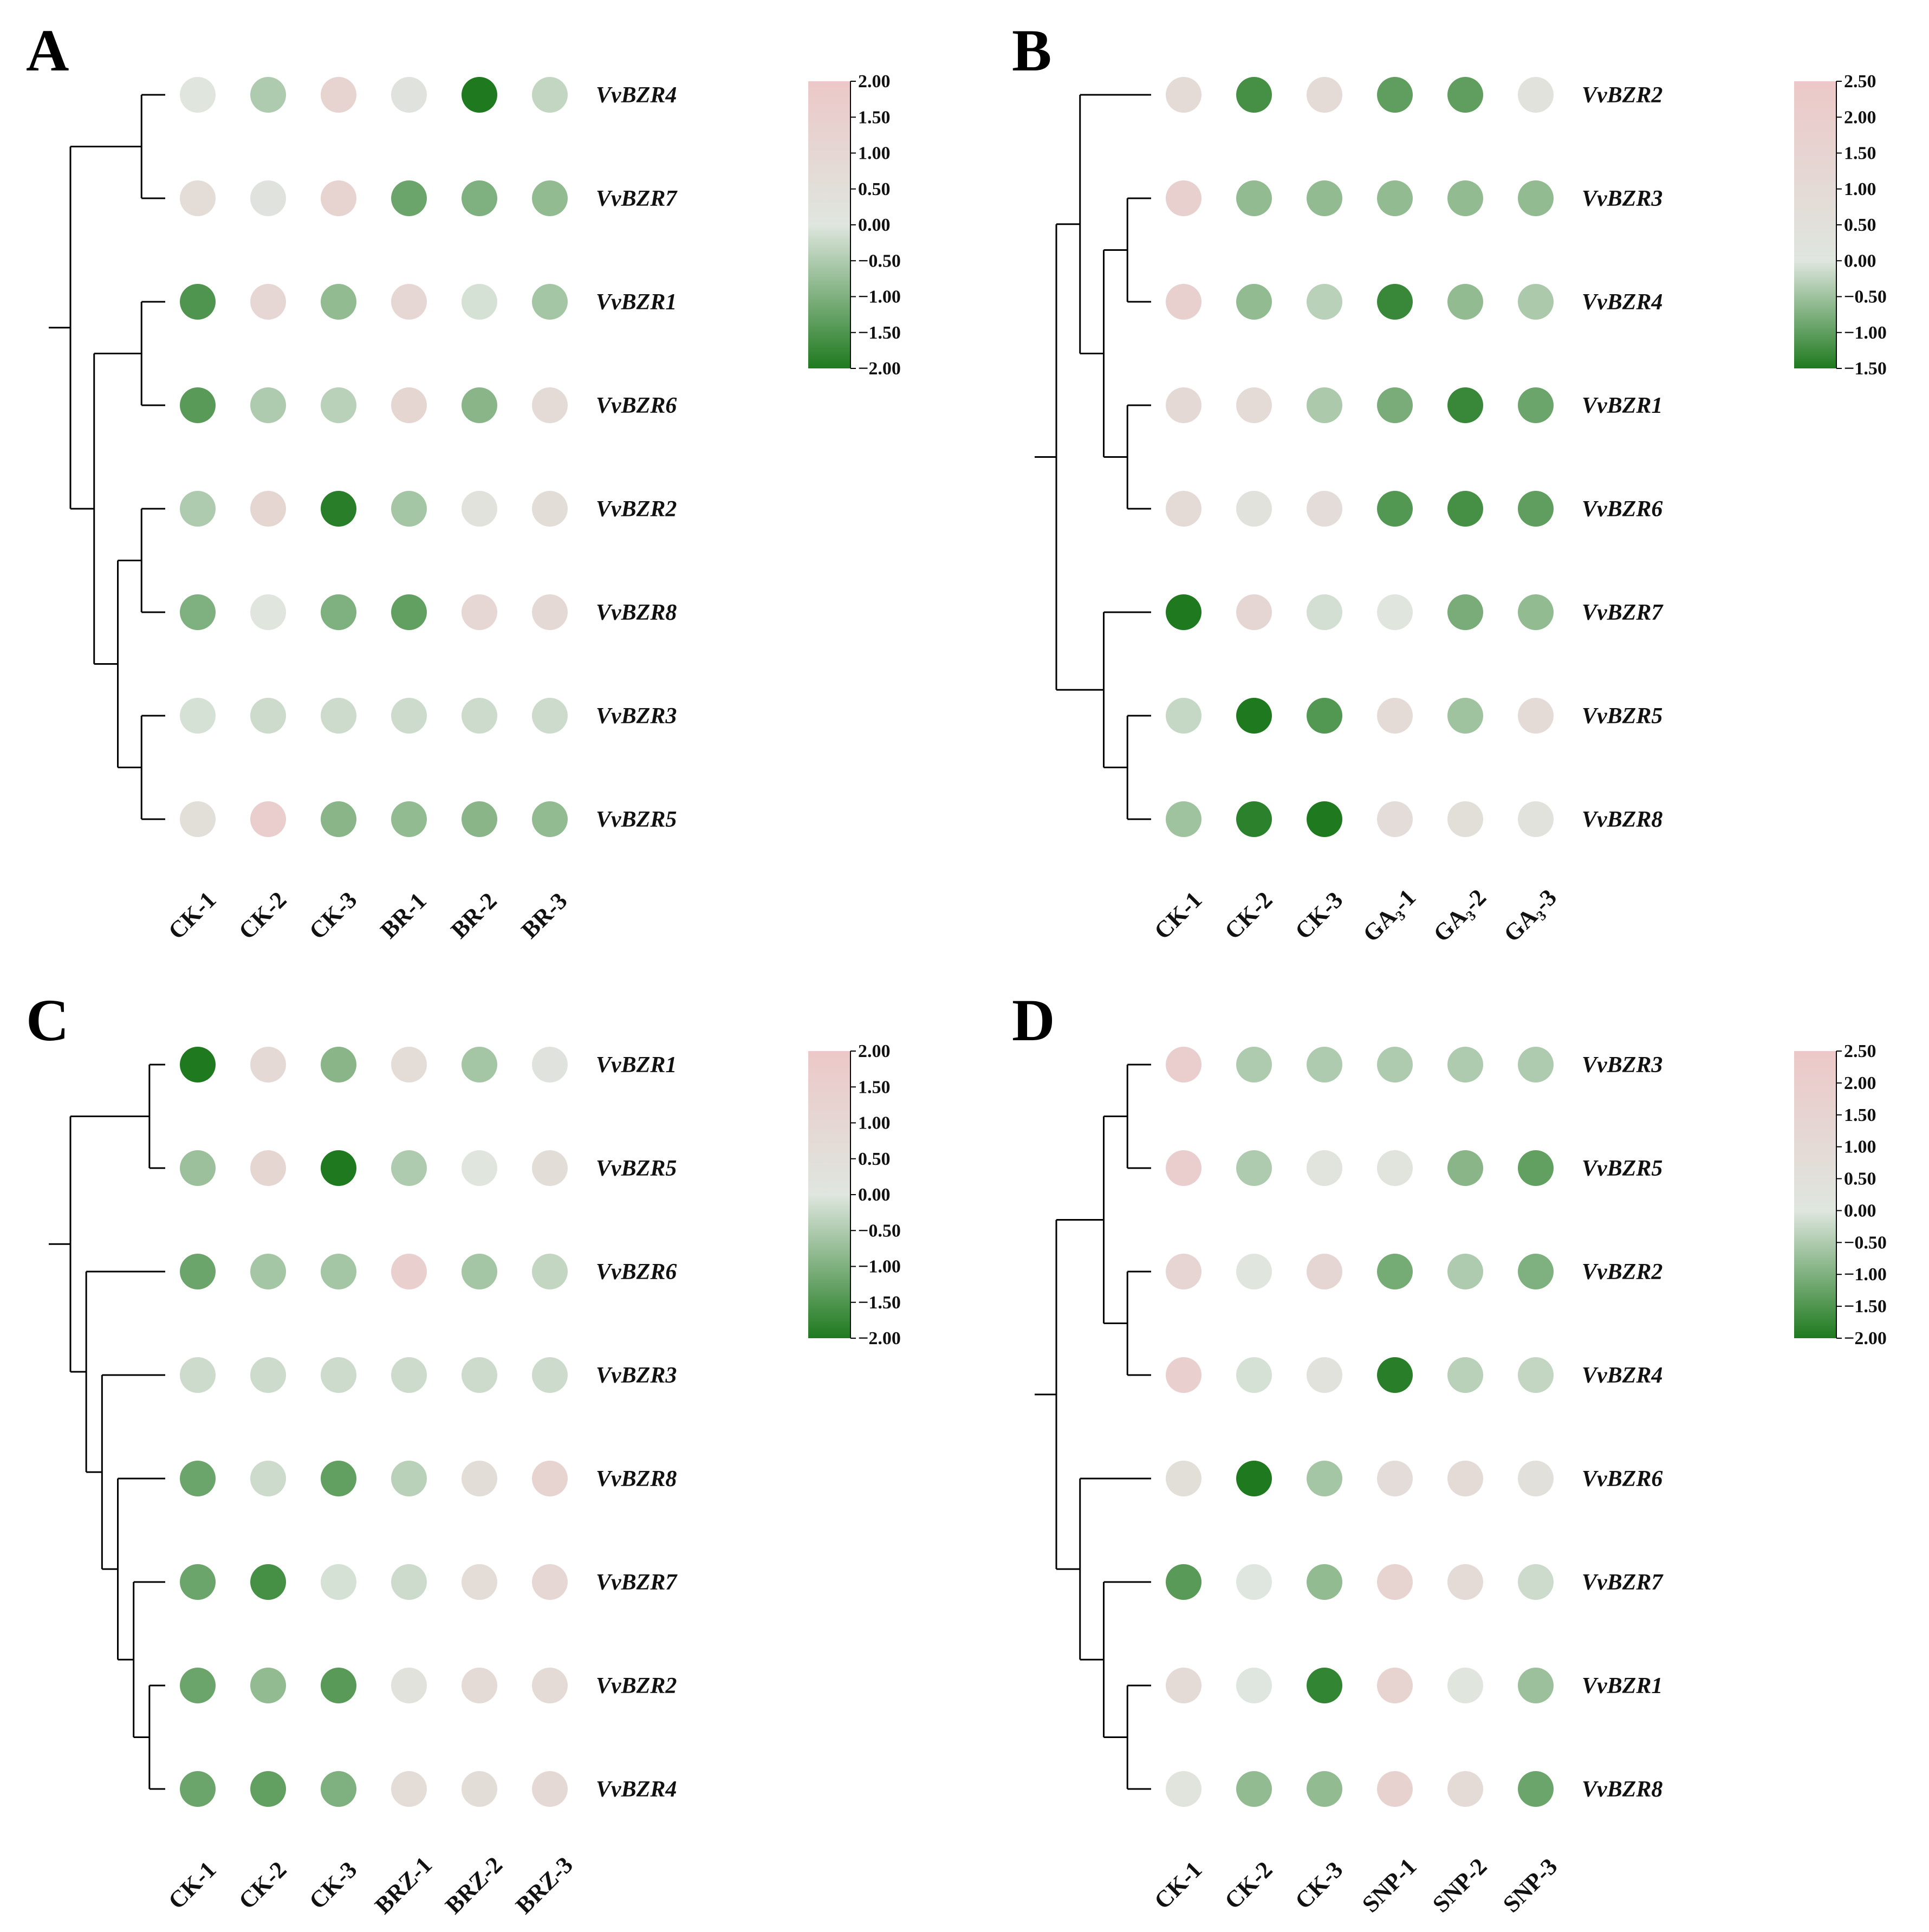  What do you see at coordinates (1622, 1272) in the screenshot?
I see `gene-label: VvBZR2` at bounding box center [1622, 1272].